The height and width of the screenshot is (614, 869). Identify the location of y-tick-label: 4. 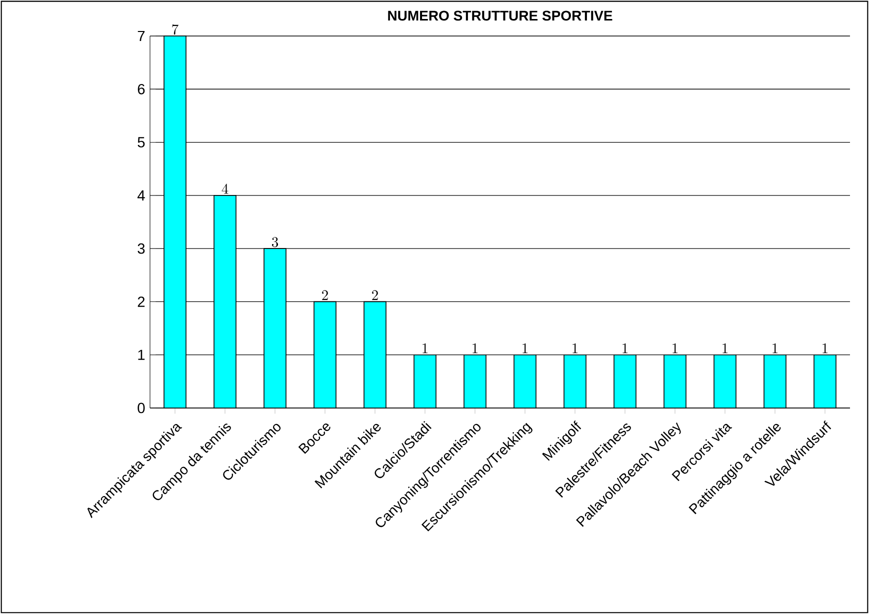
(141, 195).